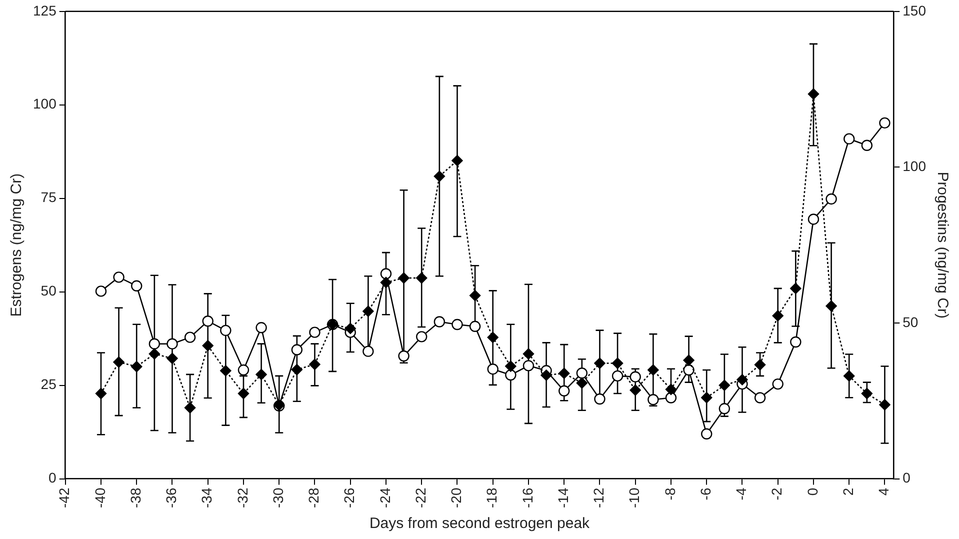 The height and width of the screenshot is (539, 959). What do you see at coordinates (100, 498) in the screenshot?
I see `x-tick-label: -40` at bounding box center [100, 498].